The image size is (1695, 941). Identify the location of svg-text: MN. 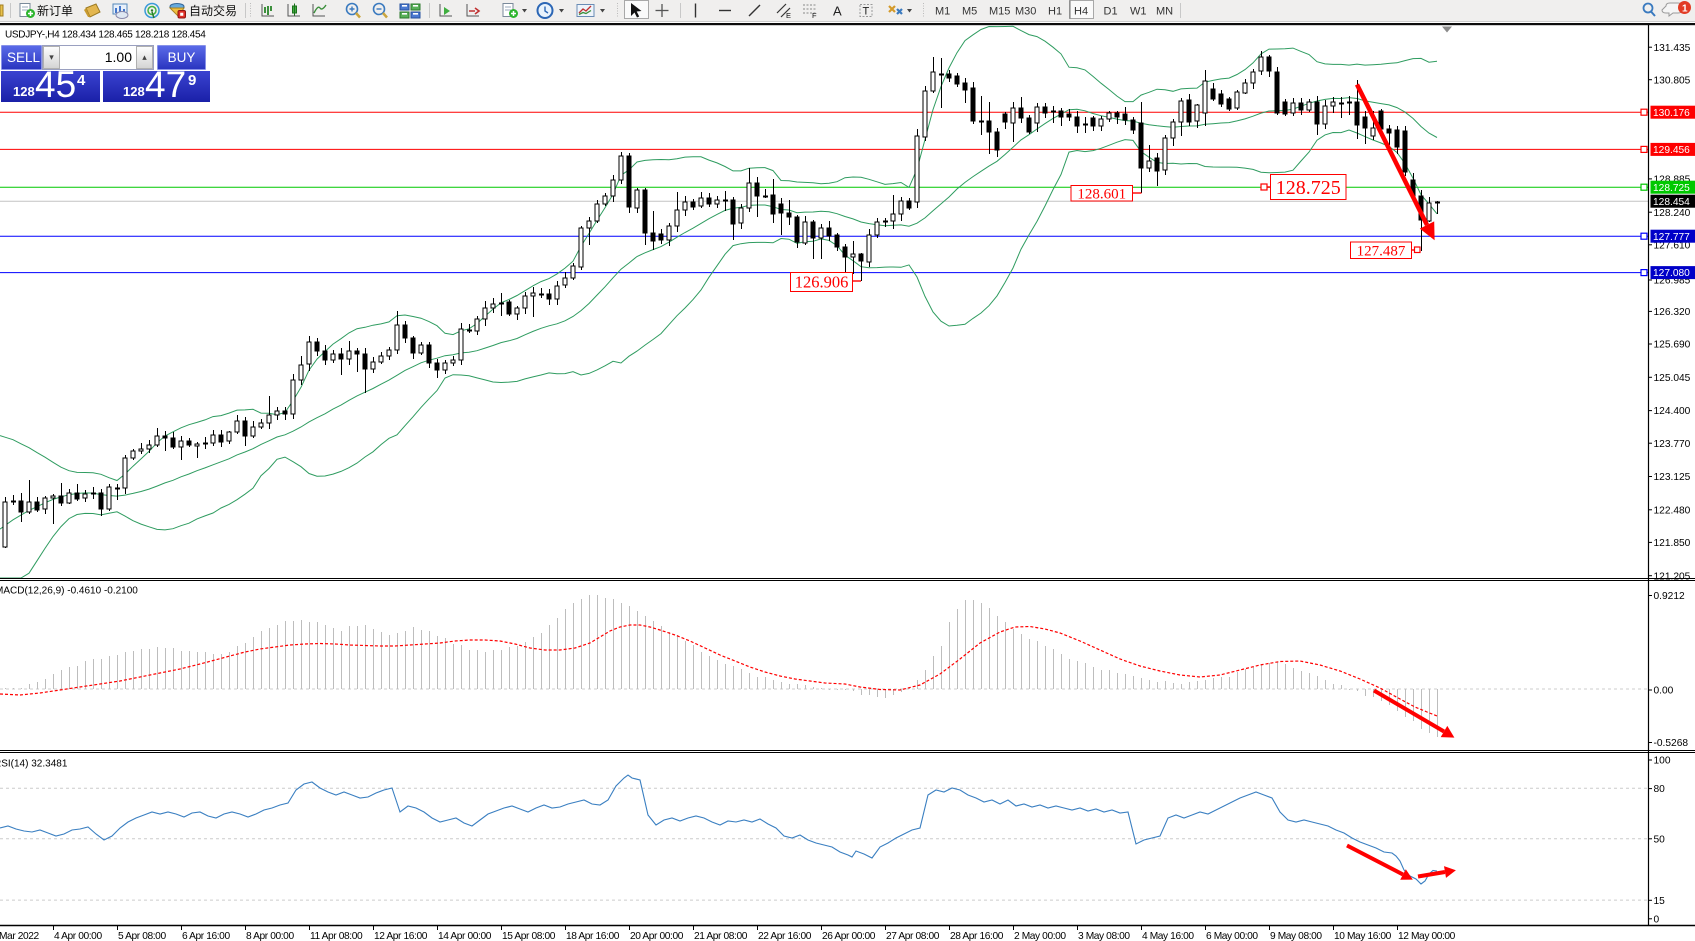
(1164, 12).